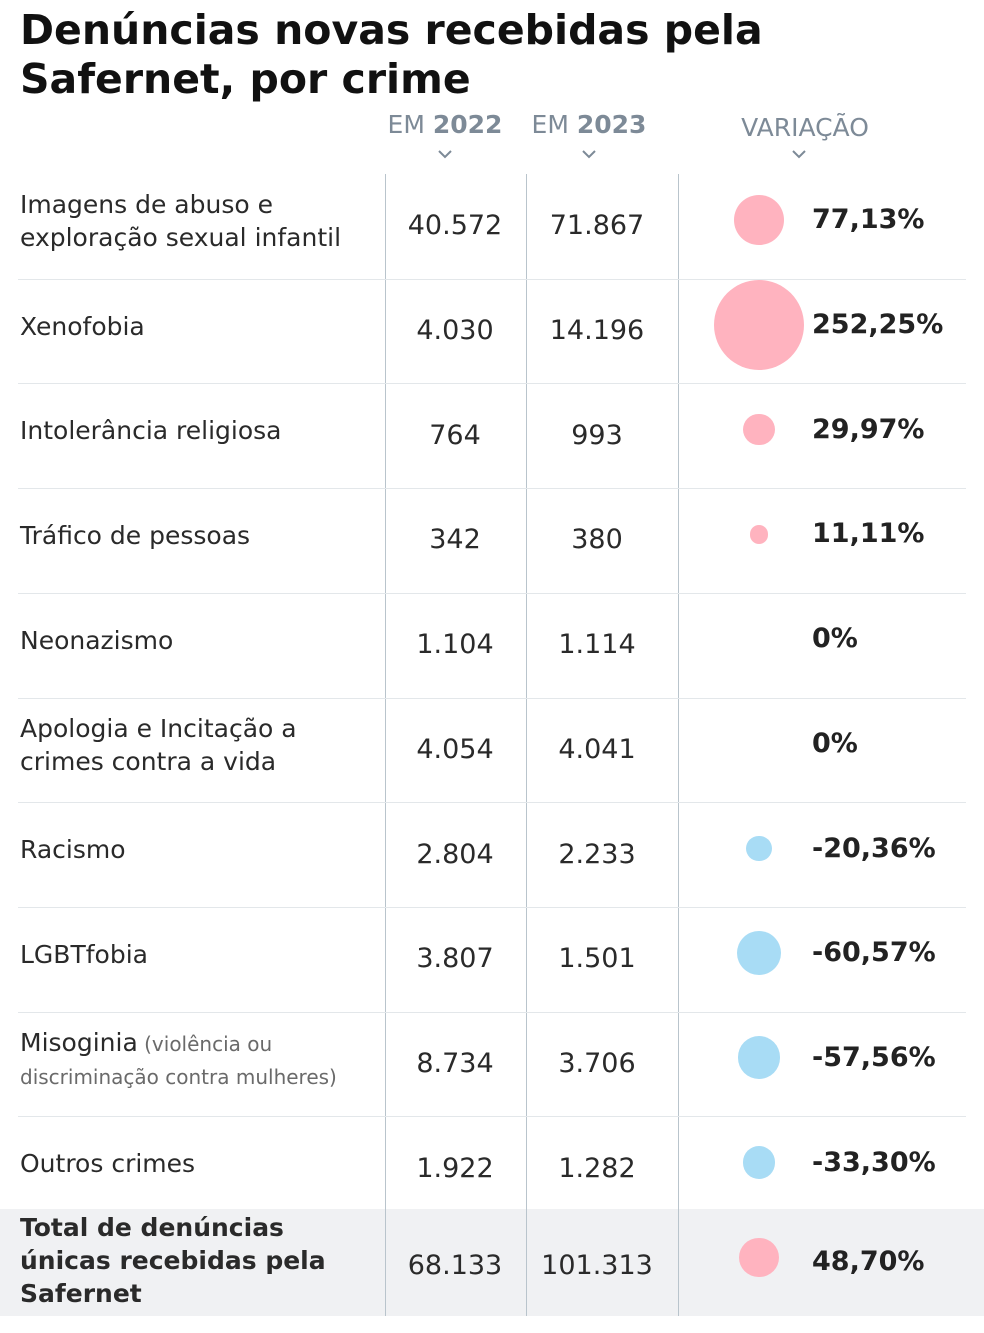 The image size is (984, 1333). Describe the element at coordinates (455, 854) in the screenshot. I see `value-2022: 2.804` at that location.